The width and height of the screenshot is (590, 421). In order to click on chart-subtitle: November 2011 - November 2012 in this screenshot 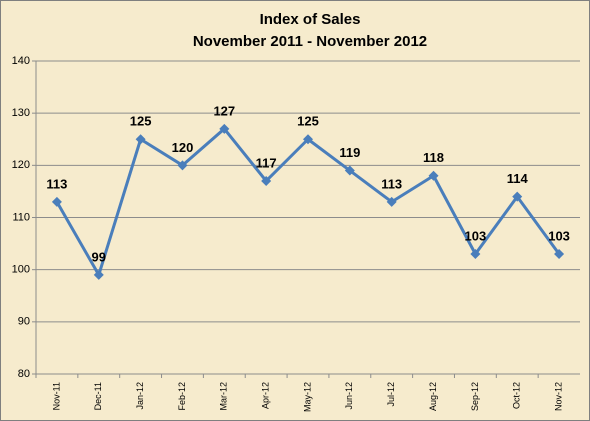, I will do `click(310, 41)`.